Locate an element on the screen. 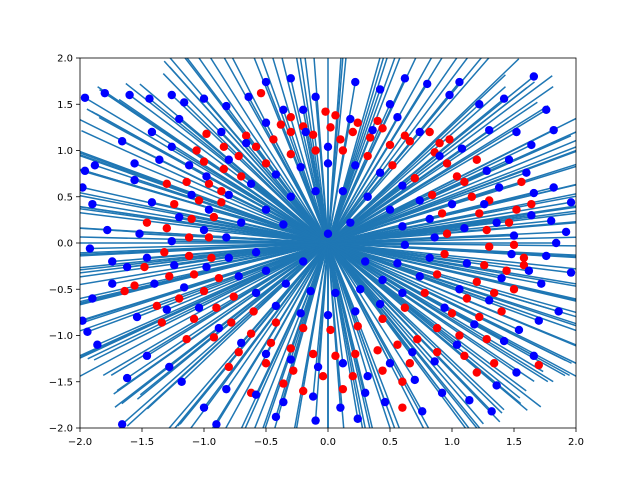  x-tick-label: 1.0 is located at coordinates (452, 442).